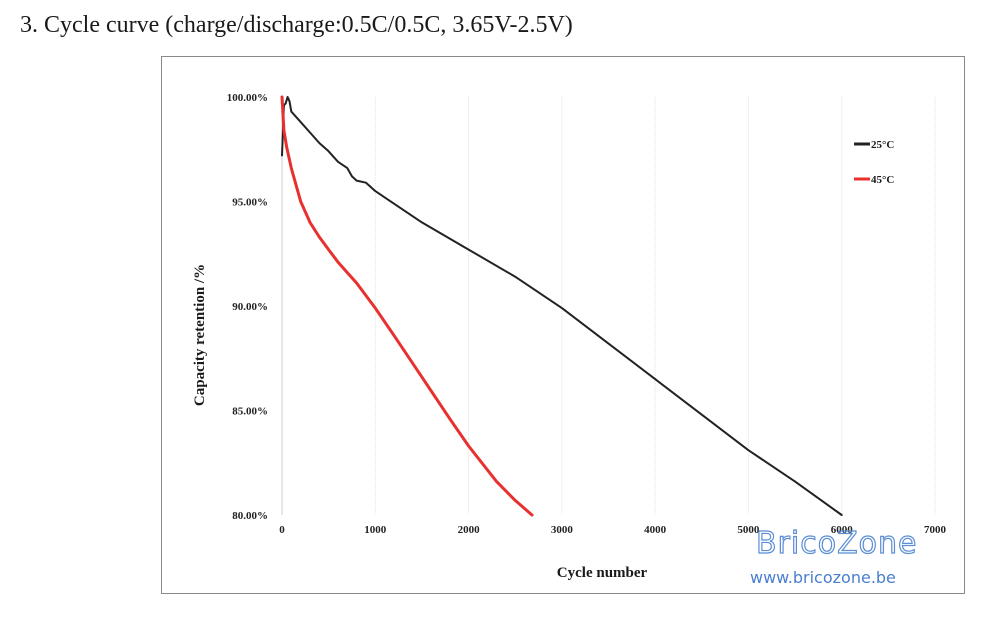 Image resolution: width=986 pixels, height=619 pixels. What do you see at coordinates (842, 530) in the screenshot?
I see `x-tick-label: 6000` at bounding box center [842, 530].